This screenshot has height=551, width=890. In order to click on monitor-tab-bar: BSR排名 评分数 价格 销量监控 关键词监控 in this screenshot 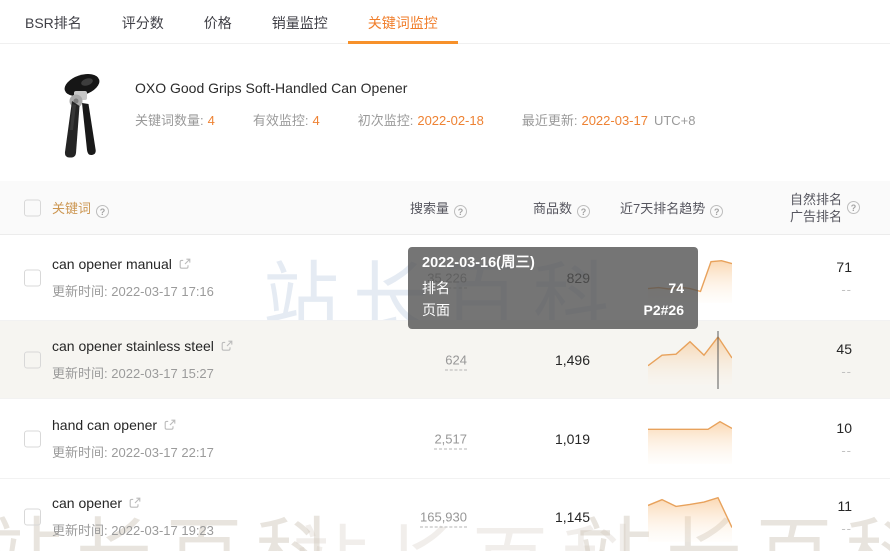, I will do `click(445, 22)`.